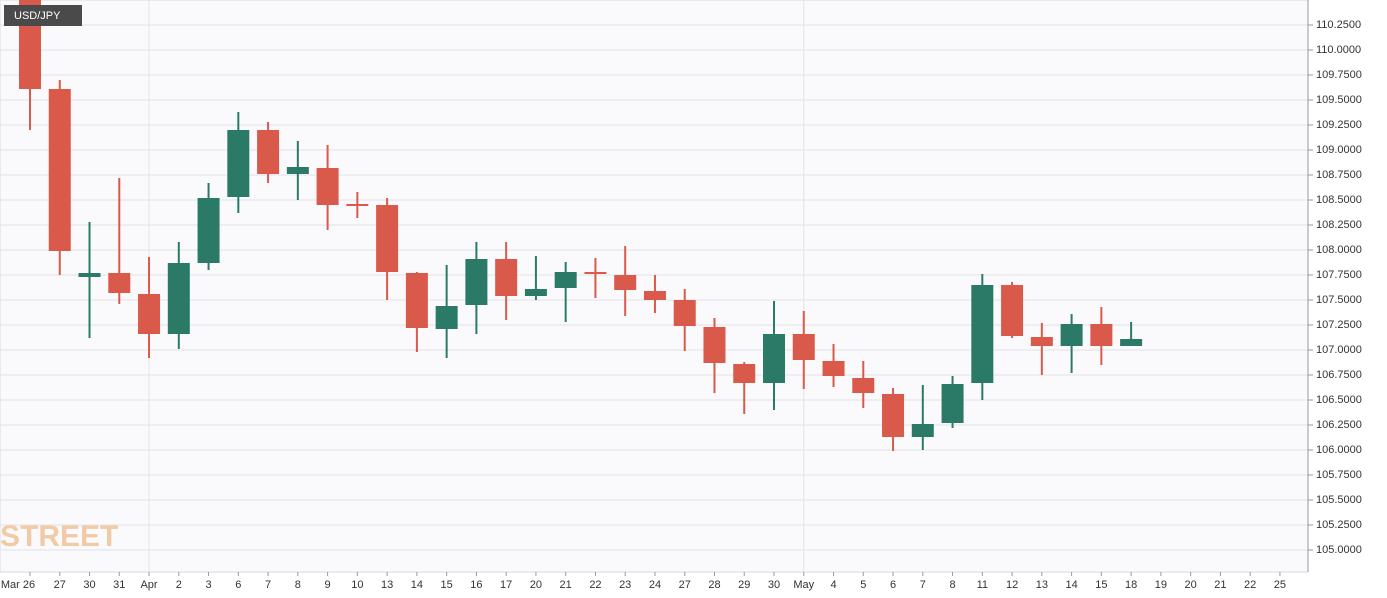 The width and height of the screenshot is (1387, 598). What do you see at coordinates (803, 585) in the screenshot?
I see `x-tick-label: May` at bounding box center [803, 585].